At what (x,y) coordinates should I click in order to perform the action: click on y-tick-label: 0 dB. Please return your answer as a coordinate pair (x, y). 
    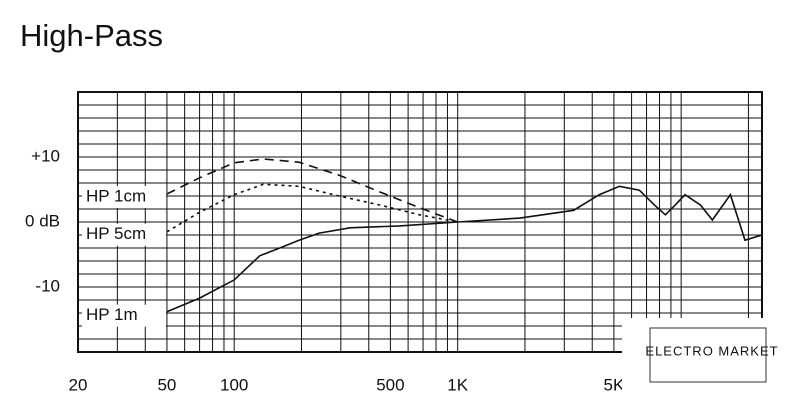
    Looking at the image, I should click on (42, 220).